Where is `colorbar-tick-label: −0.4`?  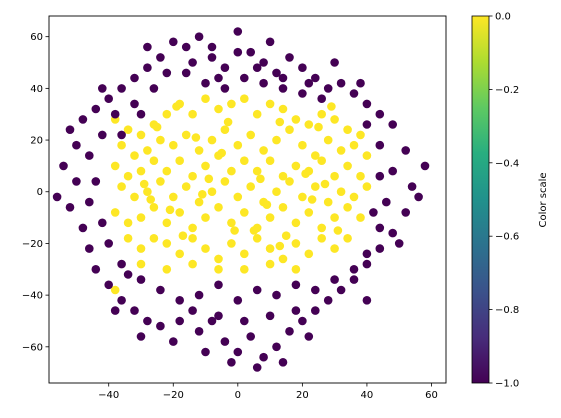
colorbar-tick-label: −0.4 is located at coordinates (507, 163).